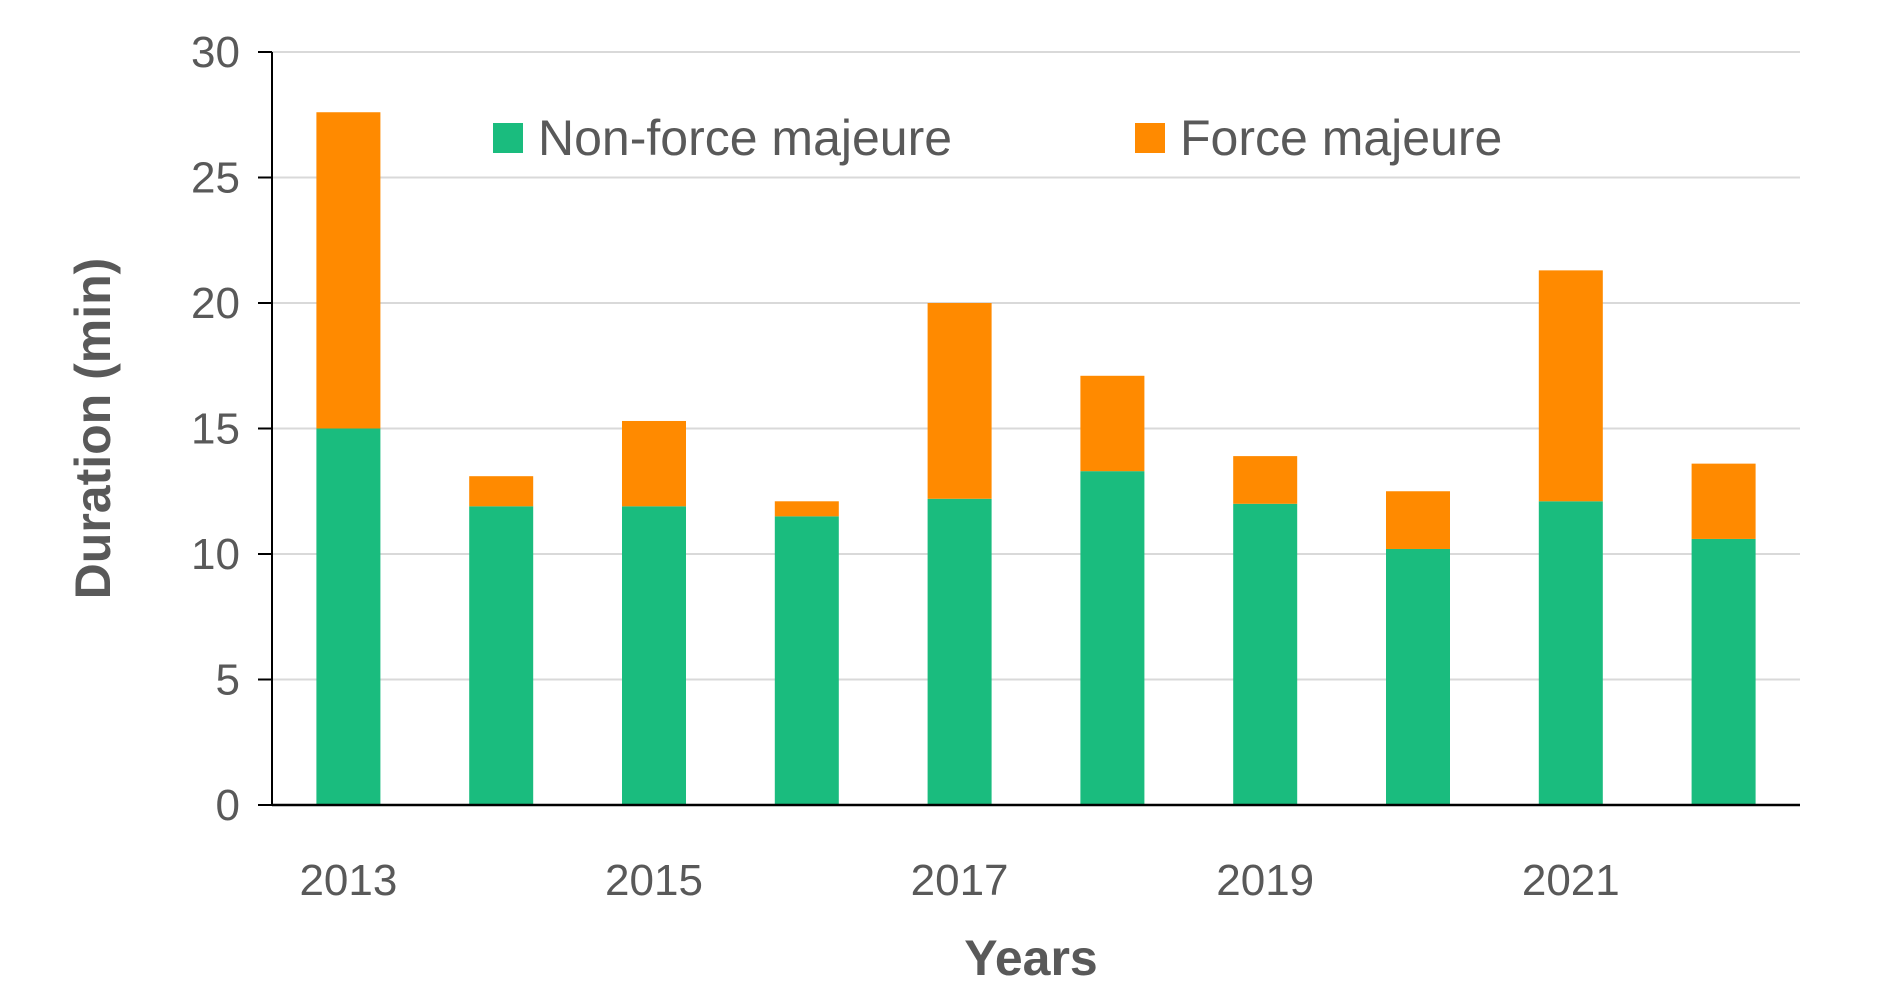  What do you see at coordinates (215, 554) in the screenshot?
I see `y-tick-label: 10` at bounding box center [215, 554].